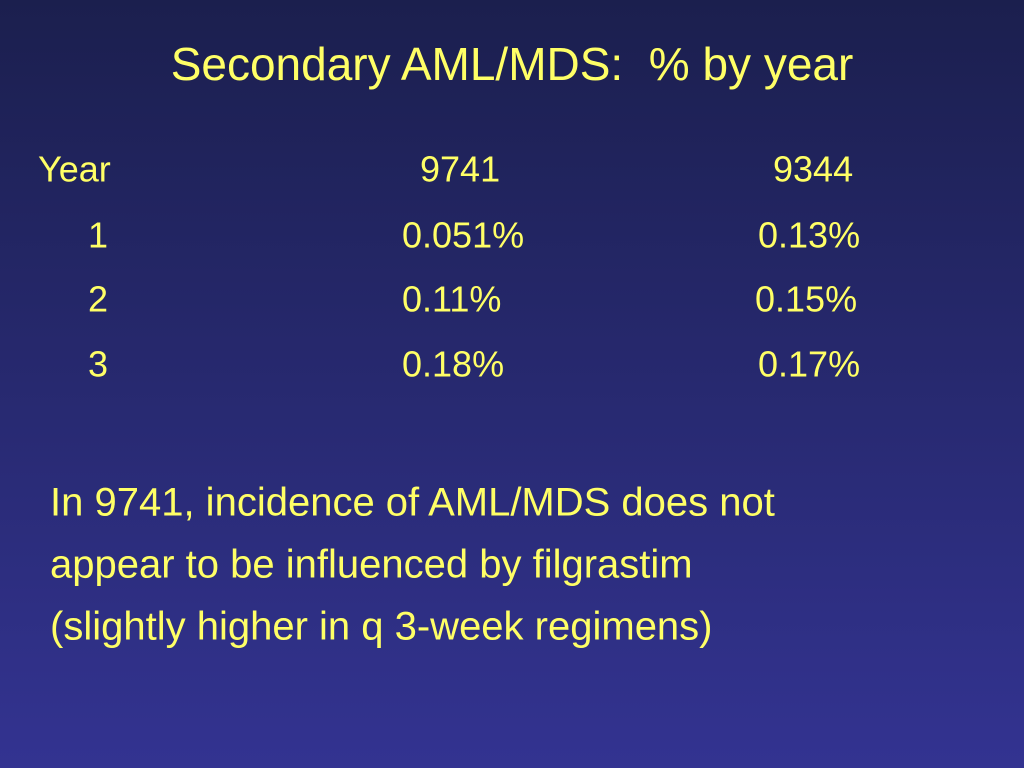 This screenshot has height=768, width=1024. Describe the element at coordinates (412, 503) in the screenshot. I see `note-line: In 9741, incidence of AML/MDS does not` at that location.